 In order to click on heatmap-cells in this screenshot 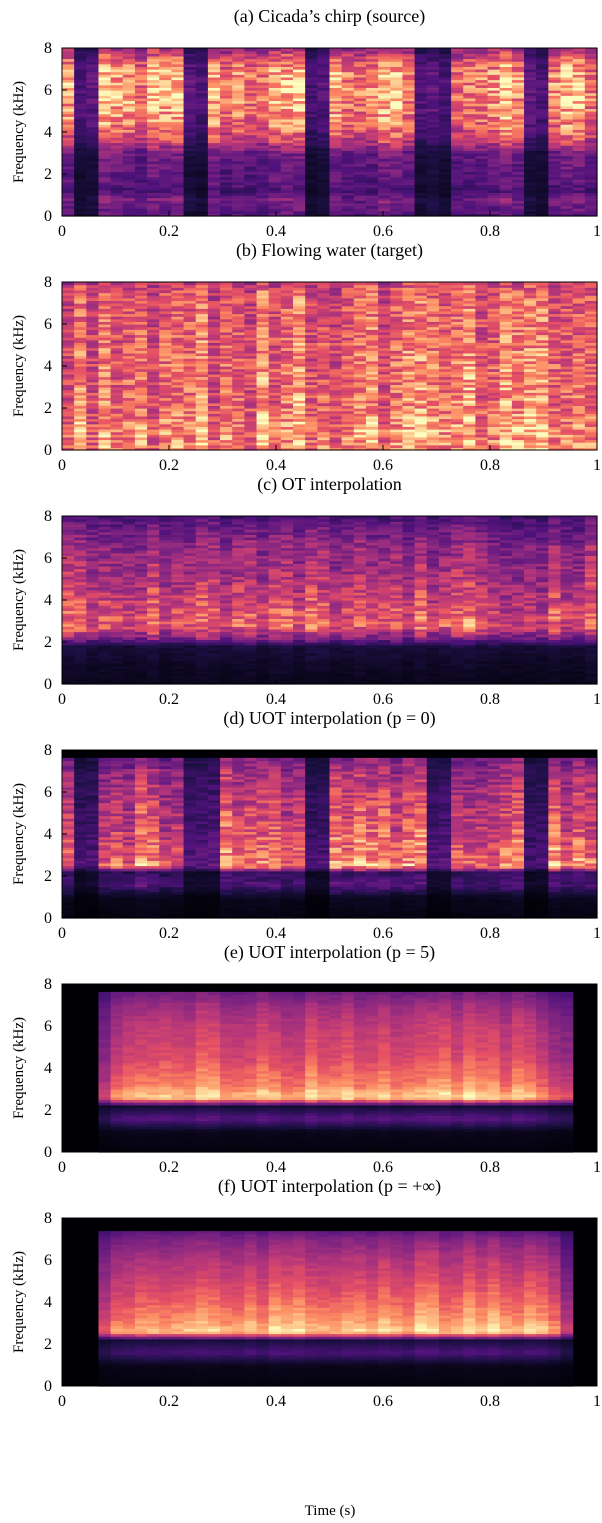, I will do `click(330, 132)`.